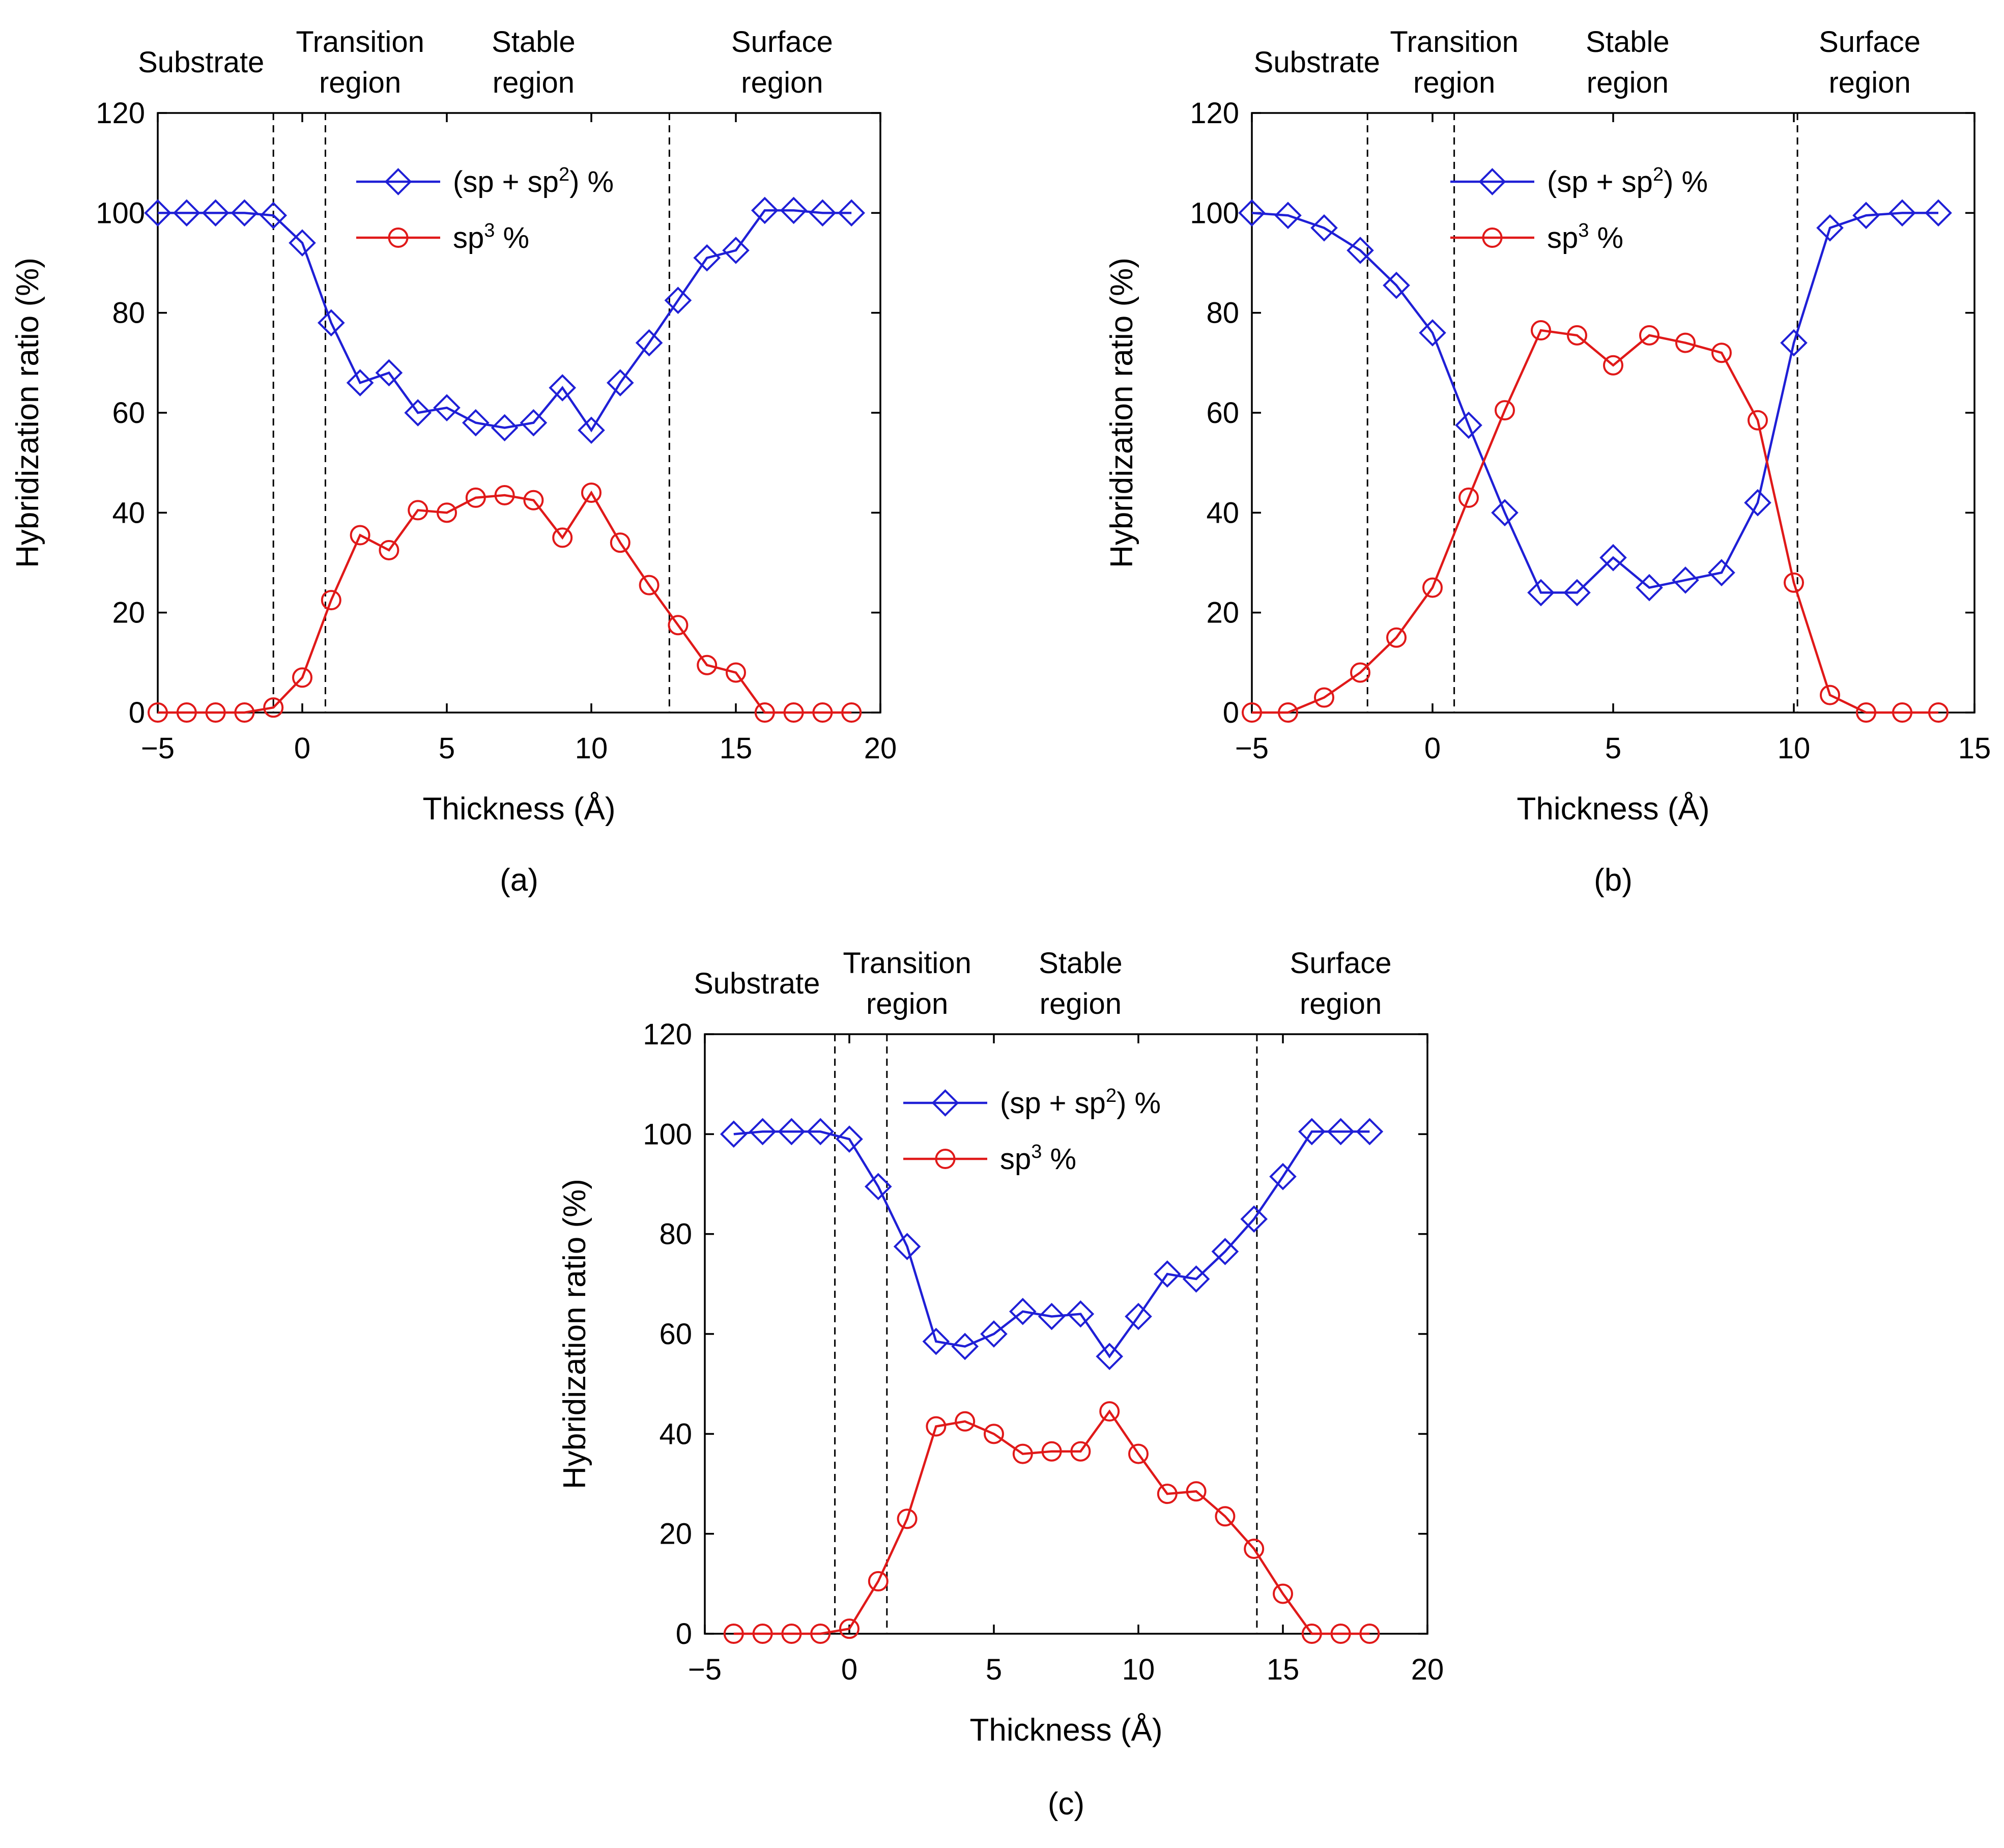  What do you see at coordinates (128, 314) in the screenshot?
I see `y-tick-label: 80` at bounding box center [128, 314].